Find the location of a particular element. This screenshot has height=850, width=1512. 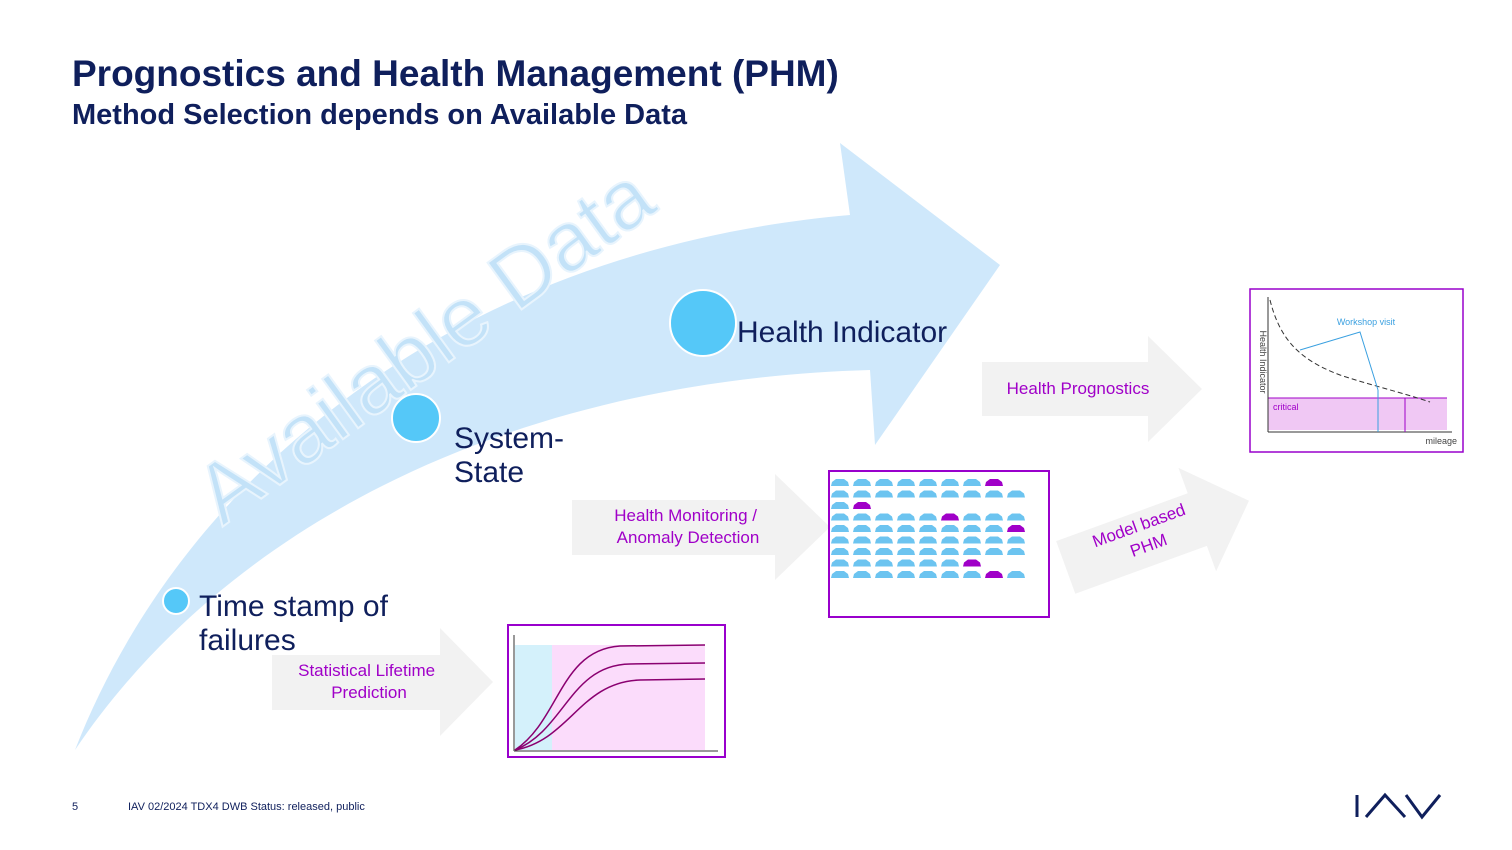

annotation: Workshop visit is located at coordinates (1366, 322).